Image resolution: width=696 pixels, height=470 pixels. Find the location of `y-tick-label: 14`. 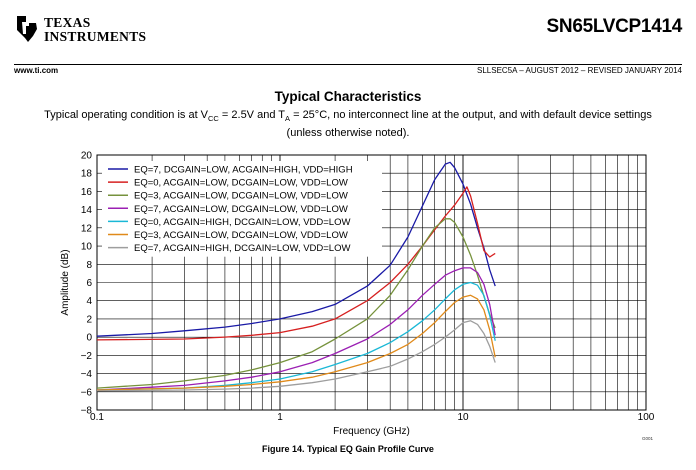

y-tick-label: 14 is located at coordinates (87, 210).